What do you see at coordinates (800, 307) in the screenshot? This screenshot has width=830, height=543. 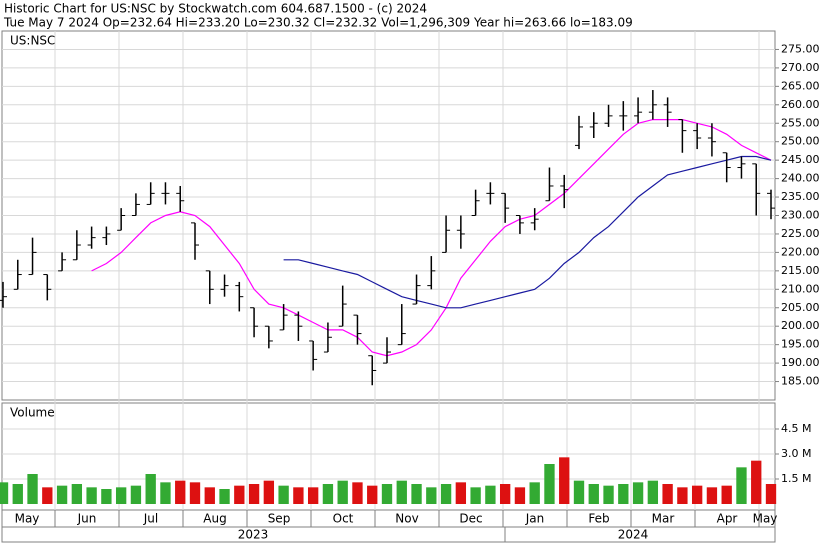 I see `y-tick-label: 205.00` at bounding box center [800, 307].